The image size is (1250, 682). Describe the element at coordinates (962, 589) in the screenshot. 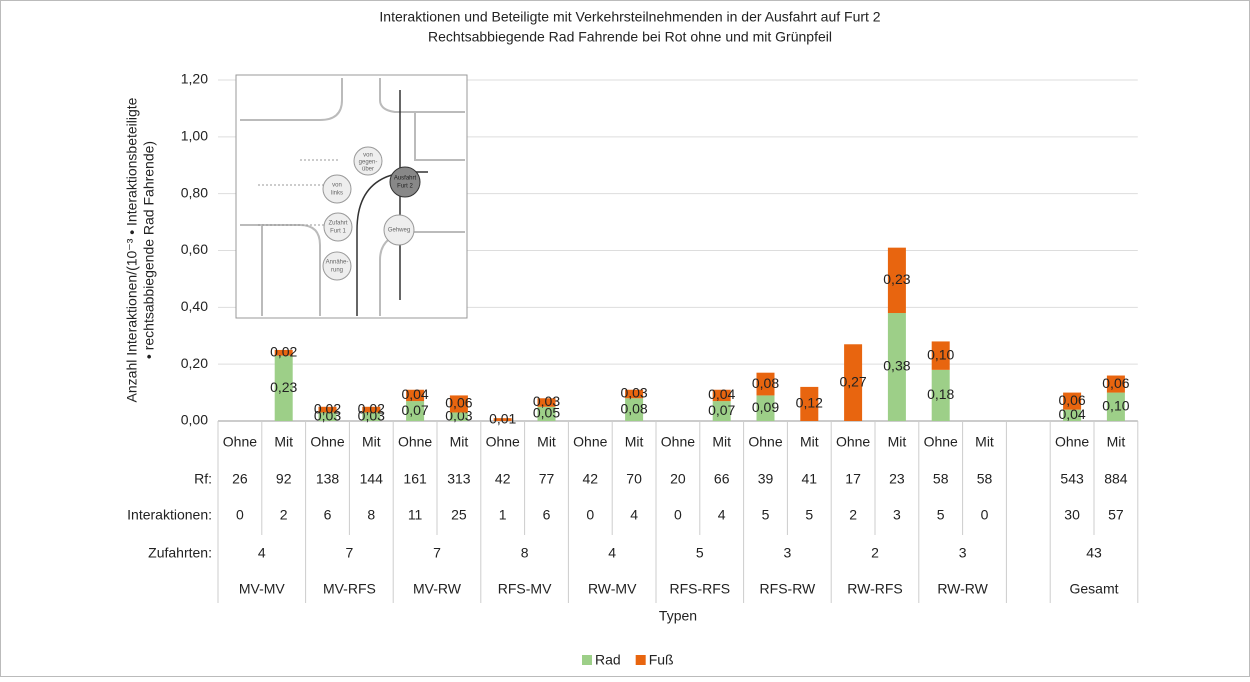

I see `group-name: RW-RW` at that location.